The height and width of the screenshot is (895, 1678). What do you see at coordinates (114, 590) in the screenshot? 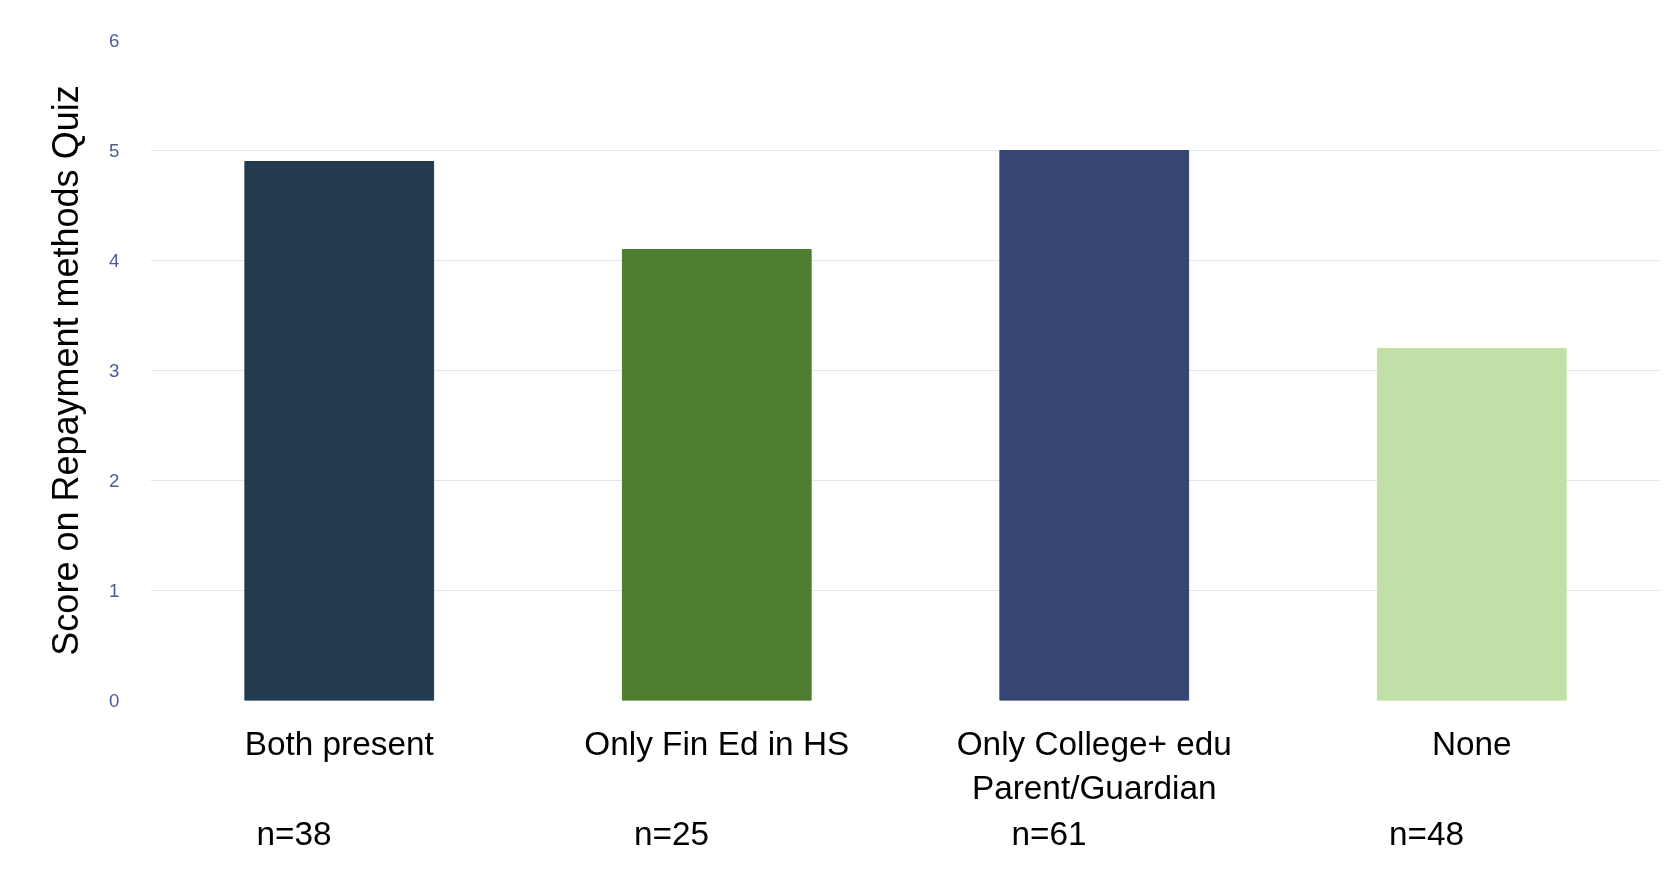
I see `y-tick-label: 1` at bounding box center [114, 590].